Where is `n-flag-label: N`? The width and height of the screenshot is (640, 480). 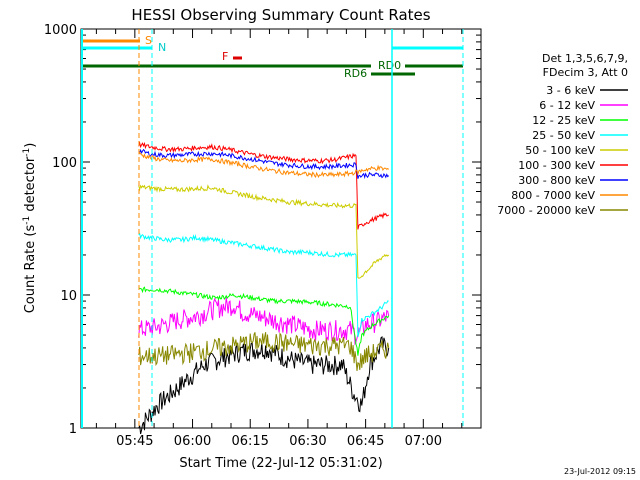 n-flag-label: N is located at coordinates (162, 47).